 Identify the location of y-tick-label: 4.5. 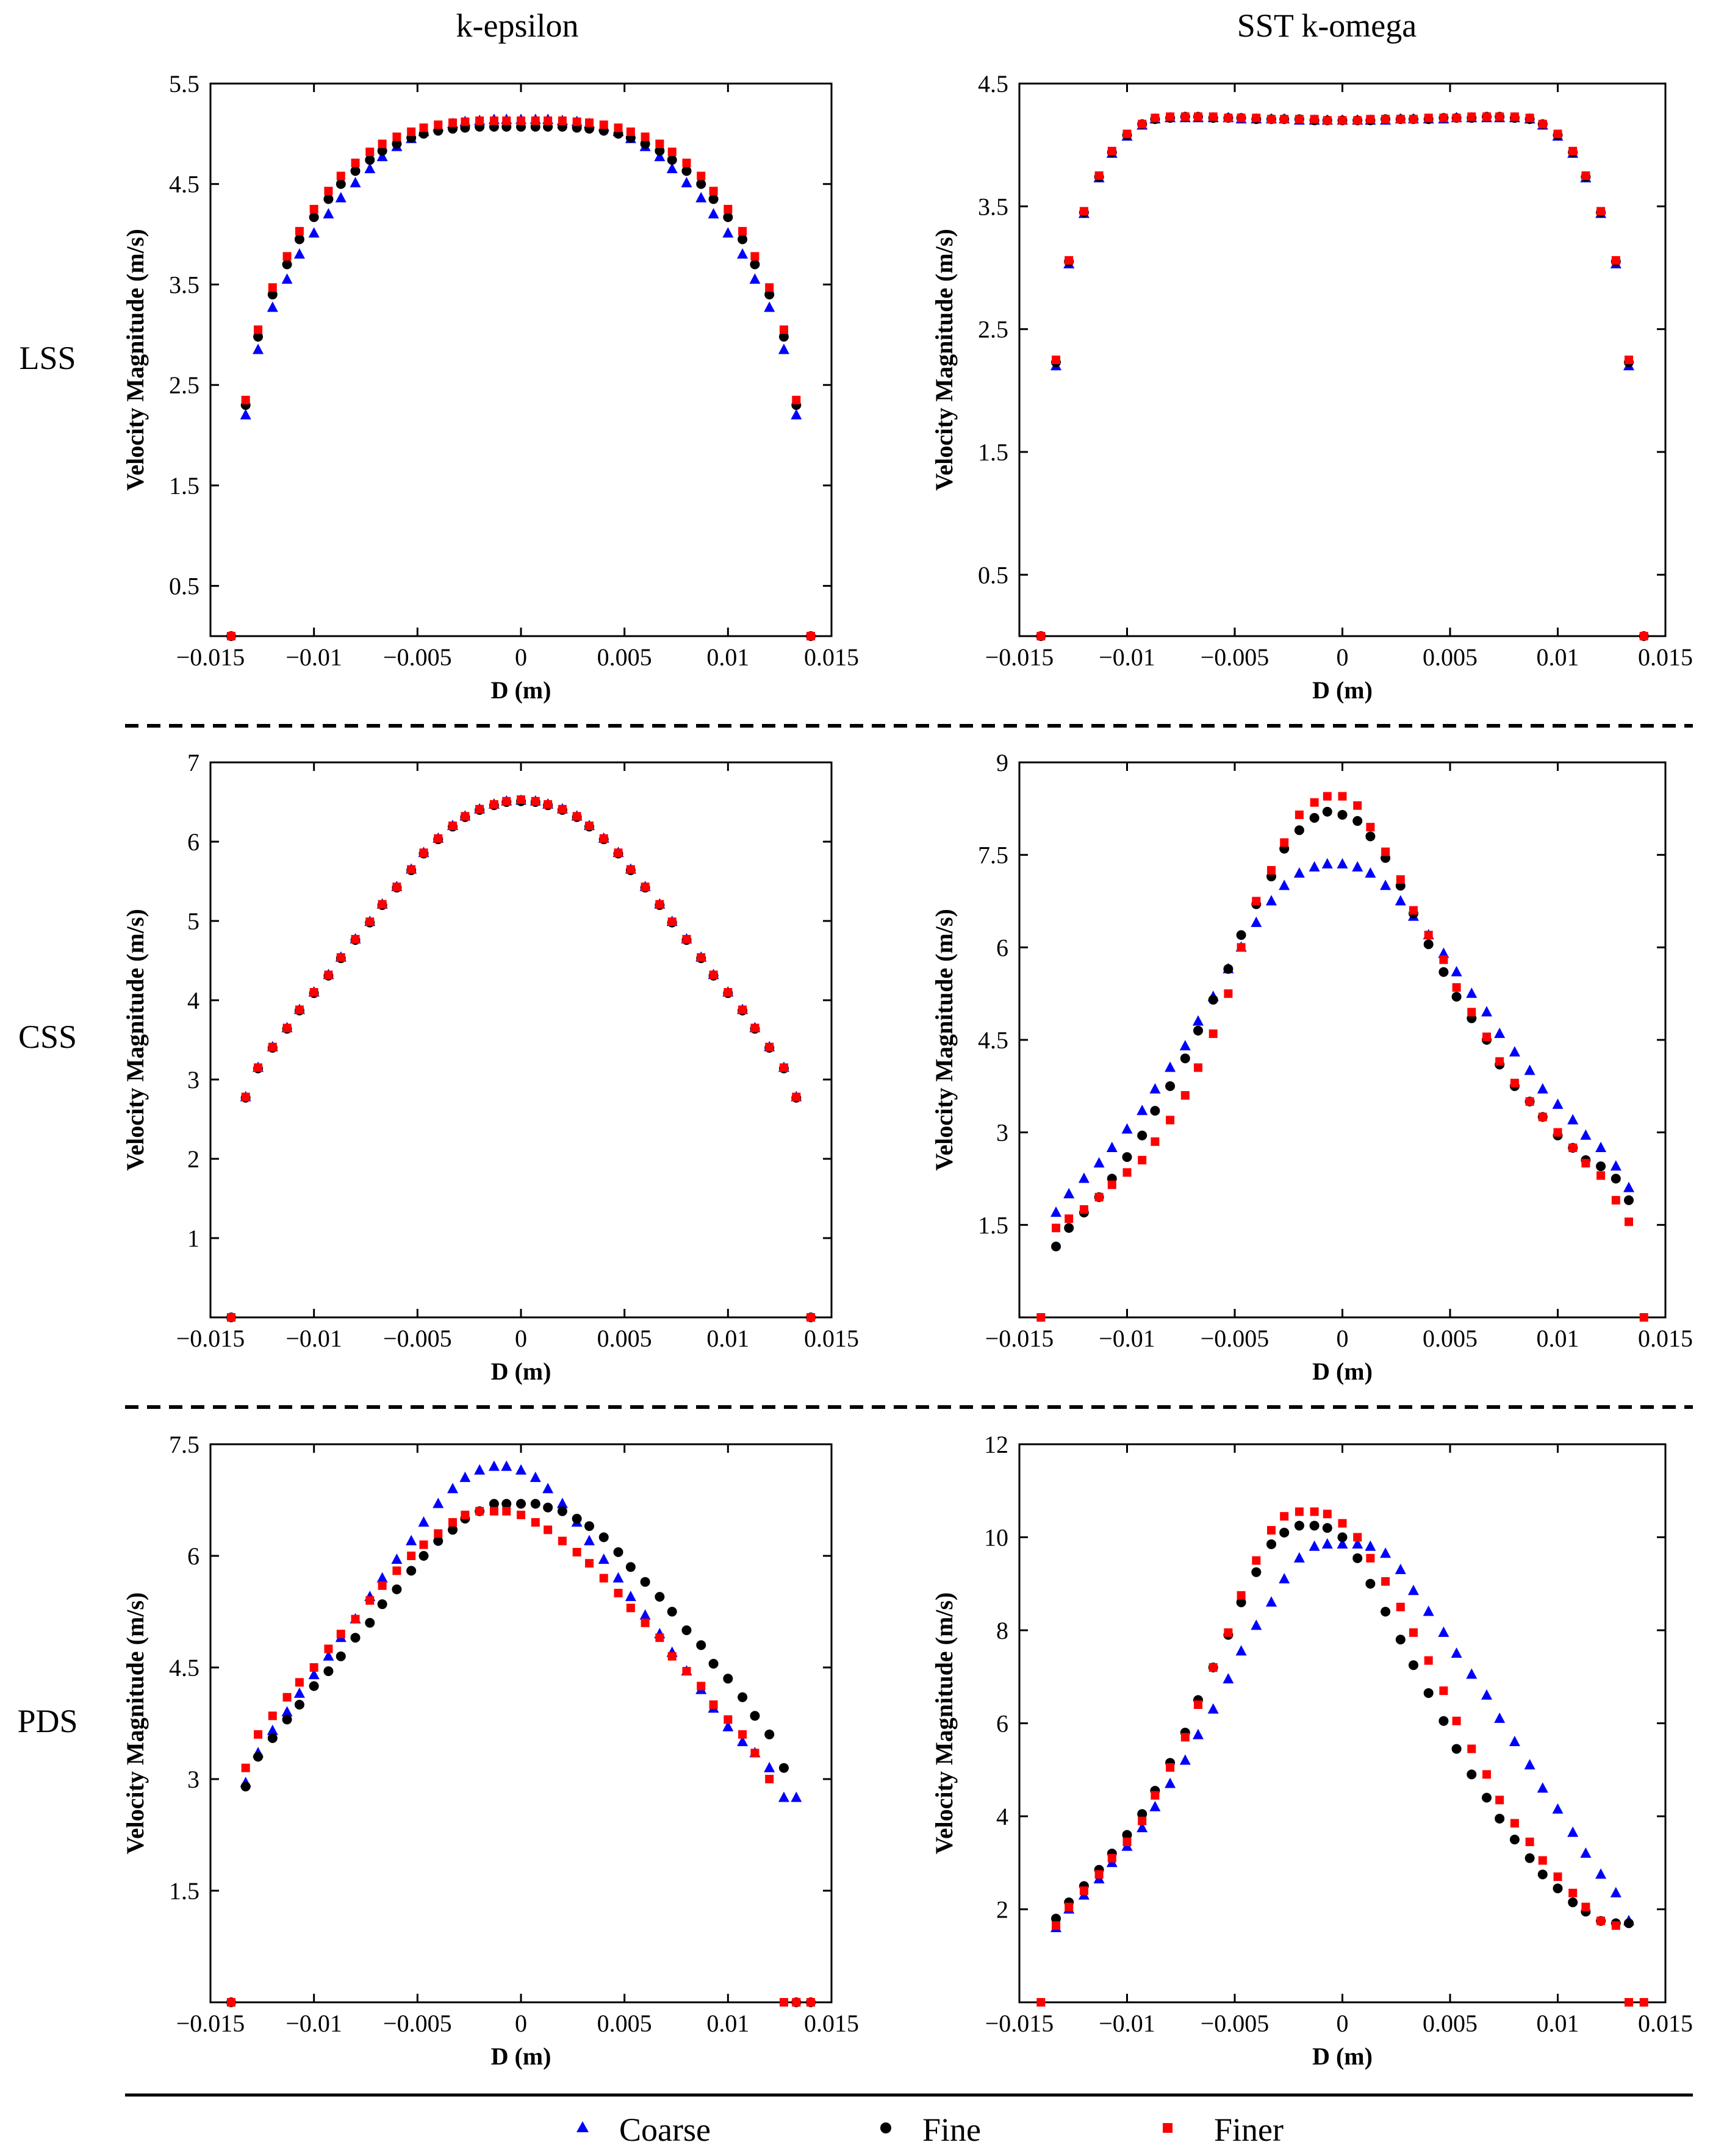
(184, 1667).